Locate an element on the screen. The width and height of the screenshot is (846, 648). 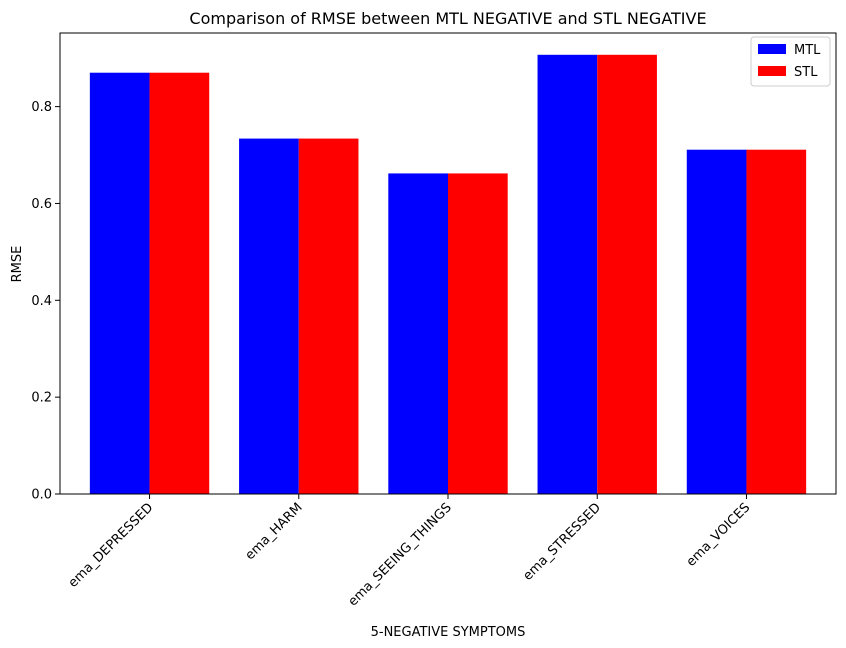
bar-stl-ema_voices is located at coordinates (776, 321).